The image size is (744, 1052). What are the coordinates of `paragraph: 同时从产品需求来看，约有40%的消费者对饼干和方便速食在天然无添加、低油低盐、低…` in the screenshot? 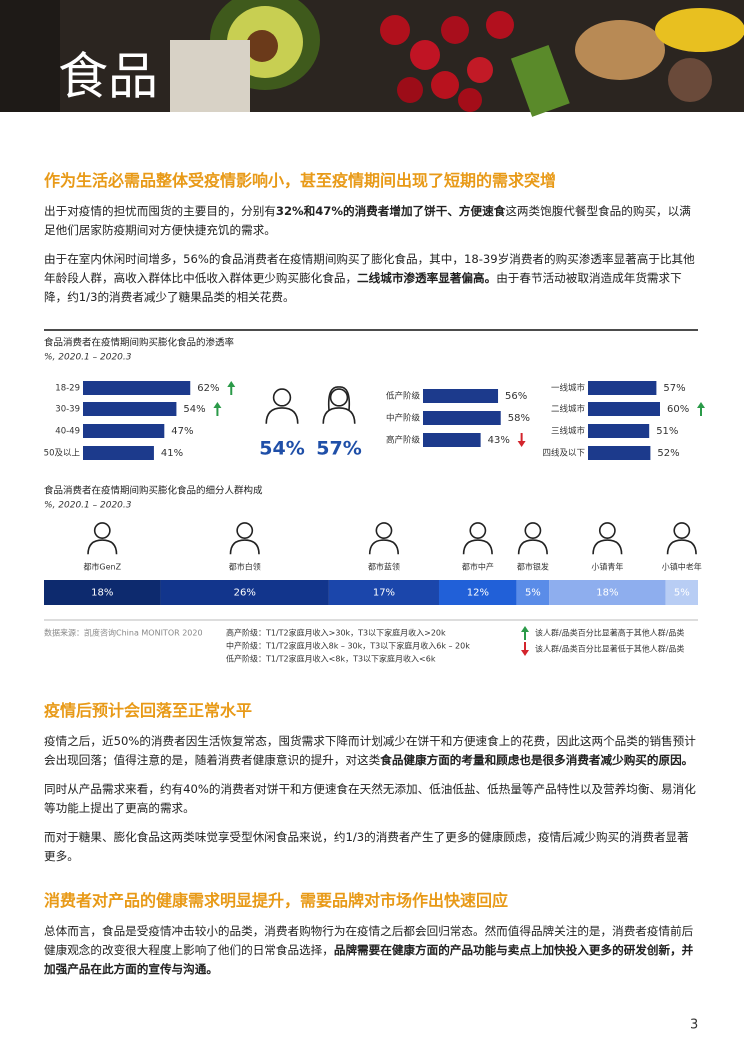 It's located at (372, 799).